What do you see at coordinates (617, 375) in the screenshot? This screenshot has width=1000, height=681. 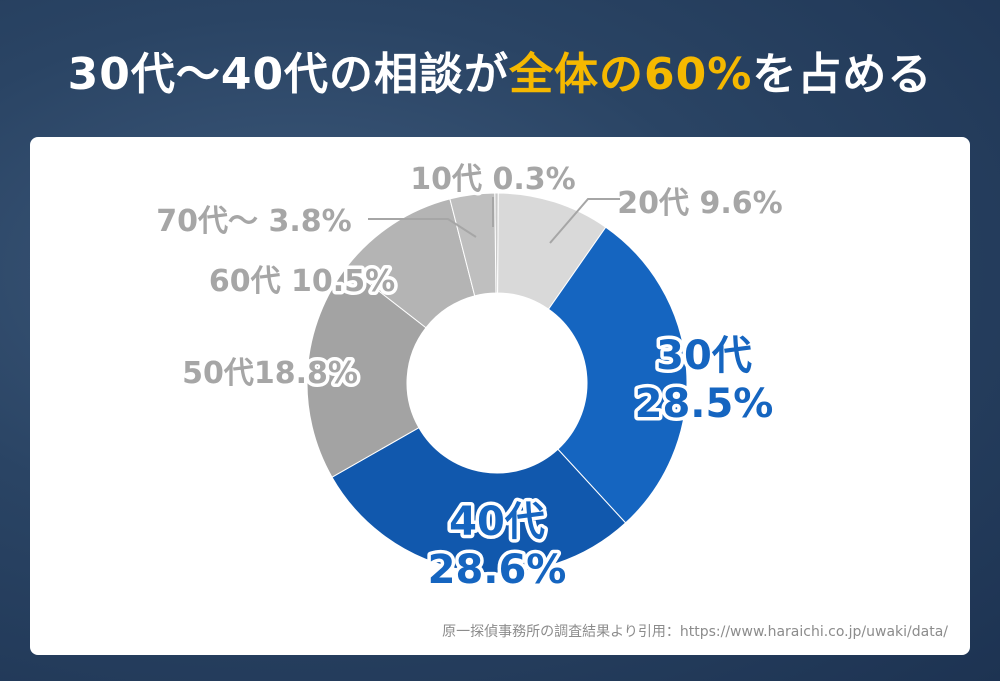 I see `slice-30s` at bounding box center [617, 375].